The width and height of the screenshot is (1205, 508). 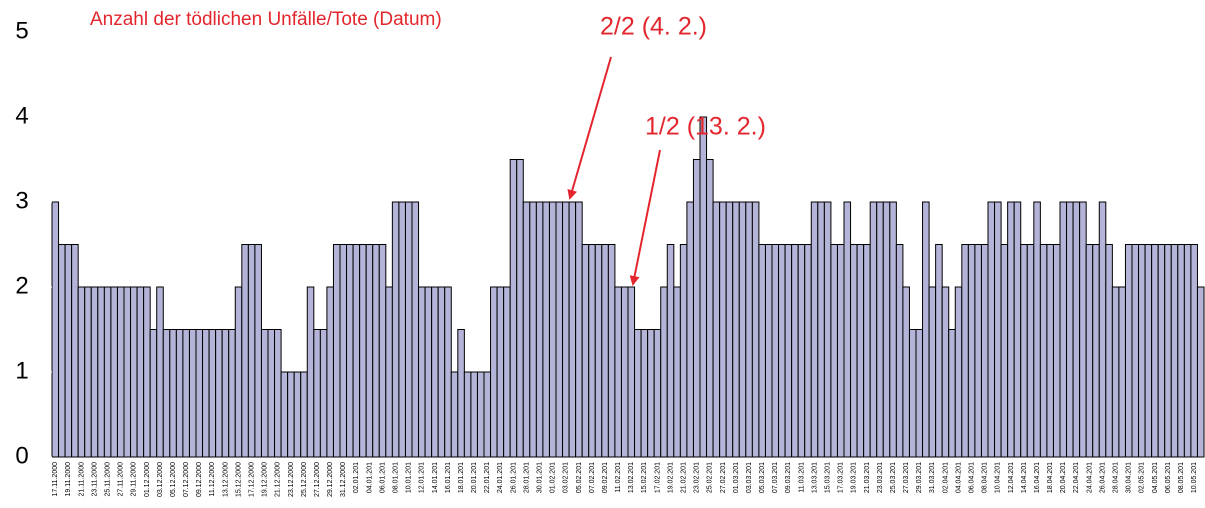 What do you see at coordinates (291, 479) in the screenshot?
I see `x-tick-label: 23.12.2000` at bounding box center [291, 479].